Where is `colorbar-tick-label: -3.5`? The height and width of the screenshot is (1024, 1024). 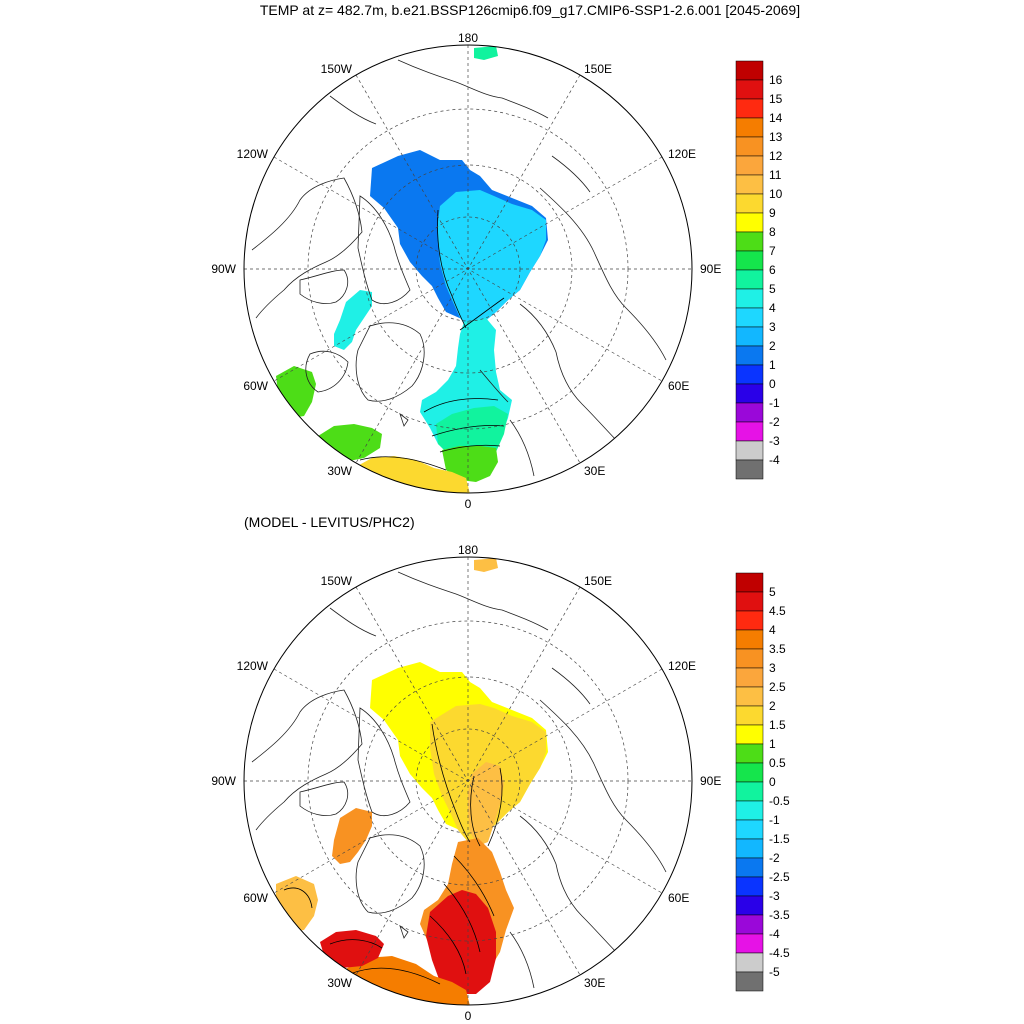 colorbar-tick-label: -3.5 is located at coordinates (779, 915).